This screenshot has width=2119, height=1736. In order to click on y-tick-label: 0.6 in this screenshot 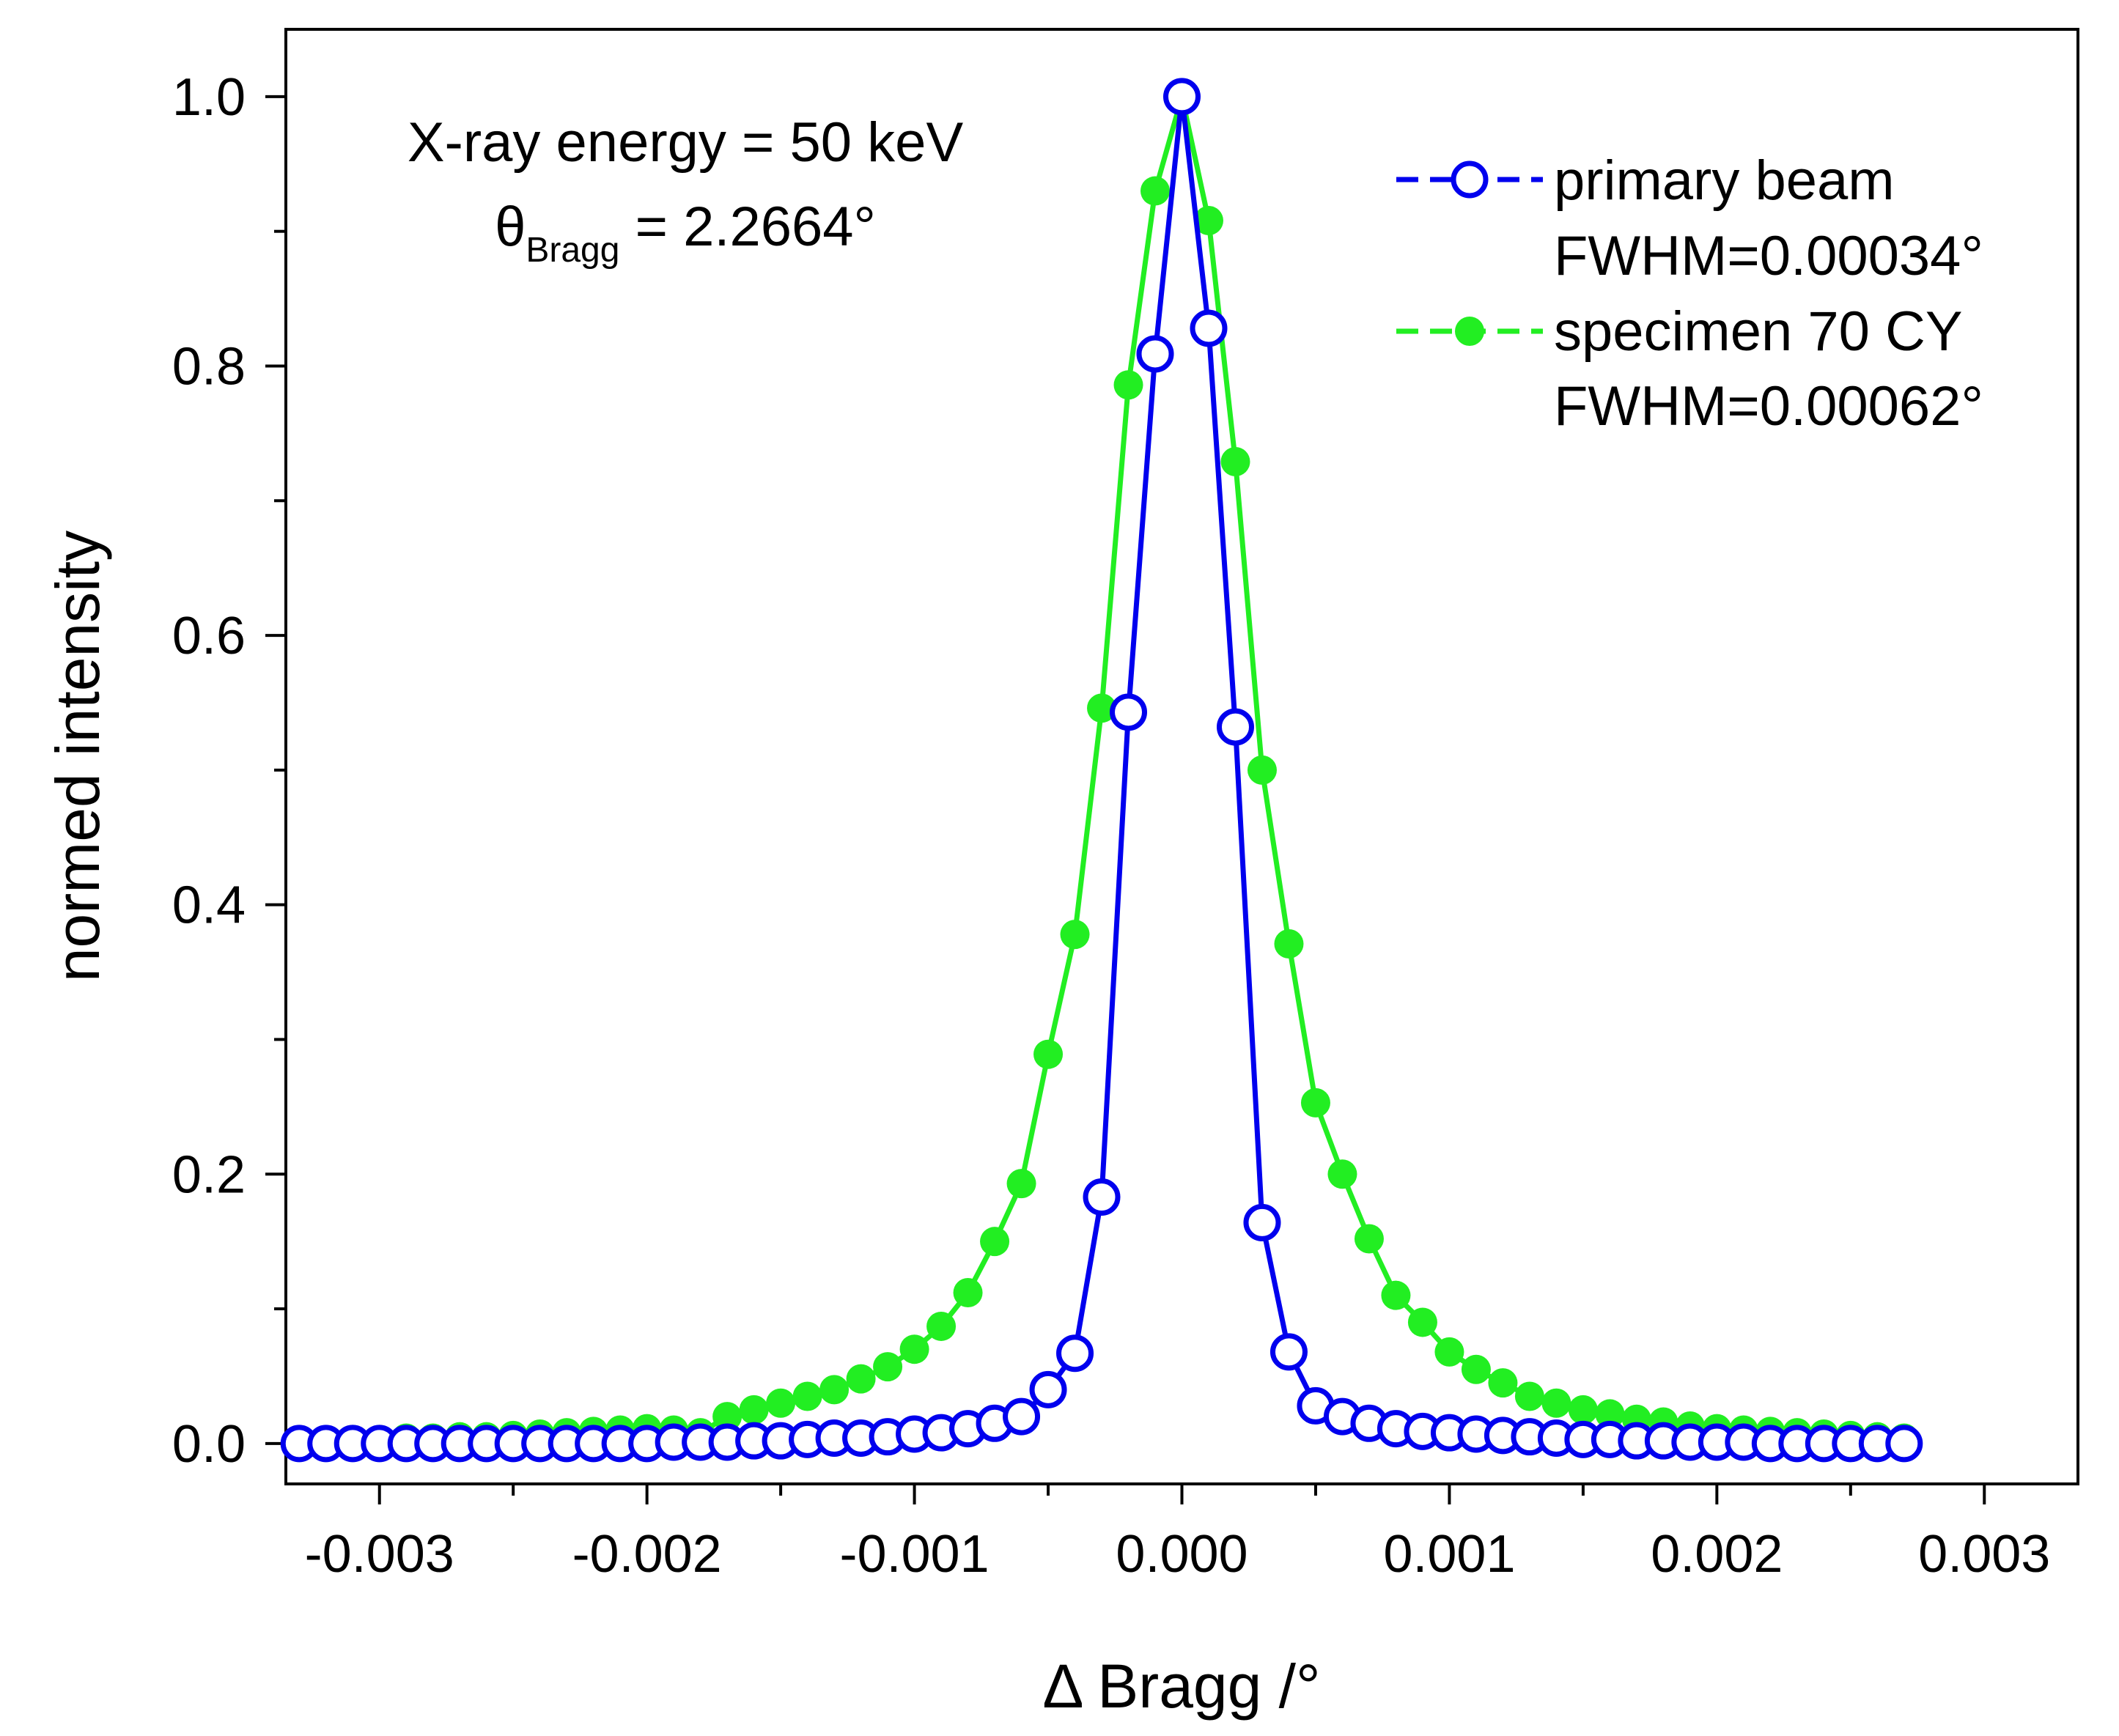, I will do `click(209, 636)`.